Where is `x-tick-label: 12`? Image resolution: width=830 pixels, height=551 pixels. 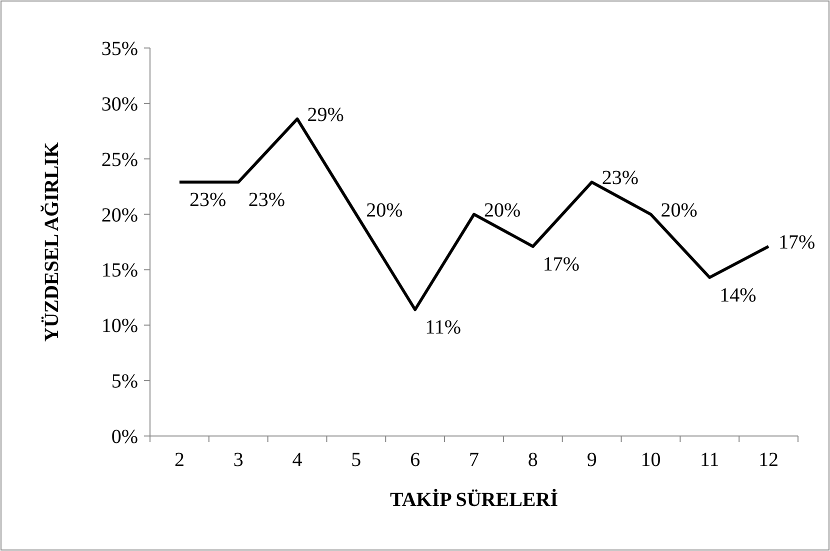
x-tick-label: 12 is located at coordinates (768, 460).